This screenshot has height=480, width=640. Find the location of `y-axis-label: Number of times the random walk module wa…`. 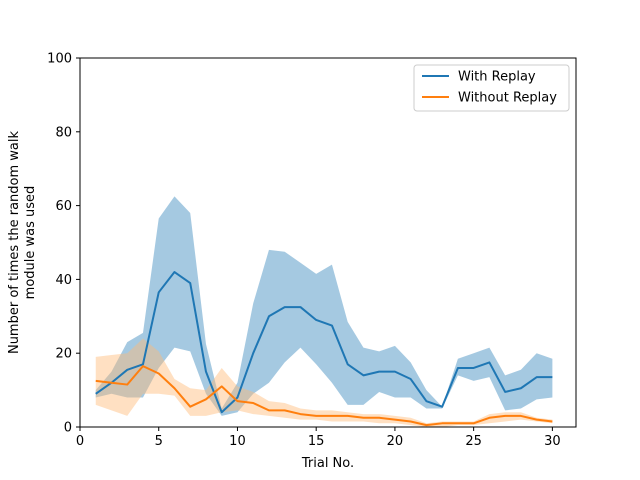

y-axis-label: Number of times the random walk module wa… is located at coordinates (22, 243).